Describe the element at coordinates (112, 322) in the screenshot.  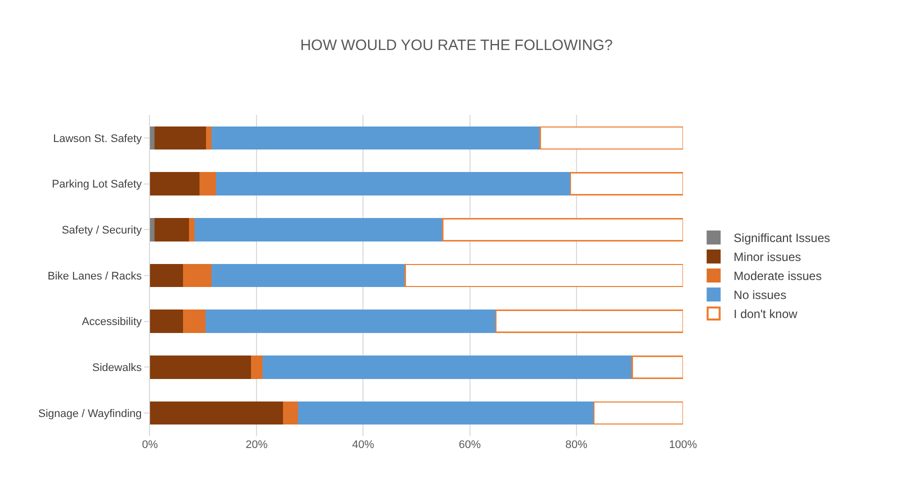
I see `y-tick-label: Accessibility` at that location.